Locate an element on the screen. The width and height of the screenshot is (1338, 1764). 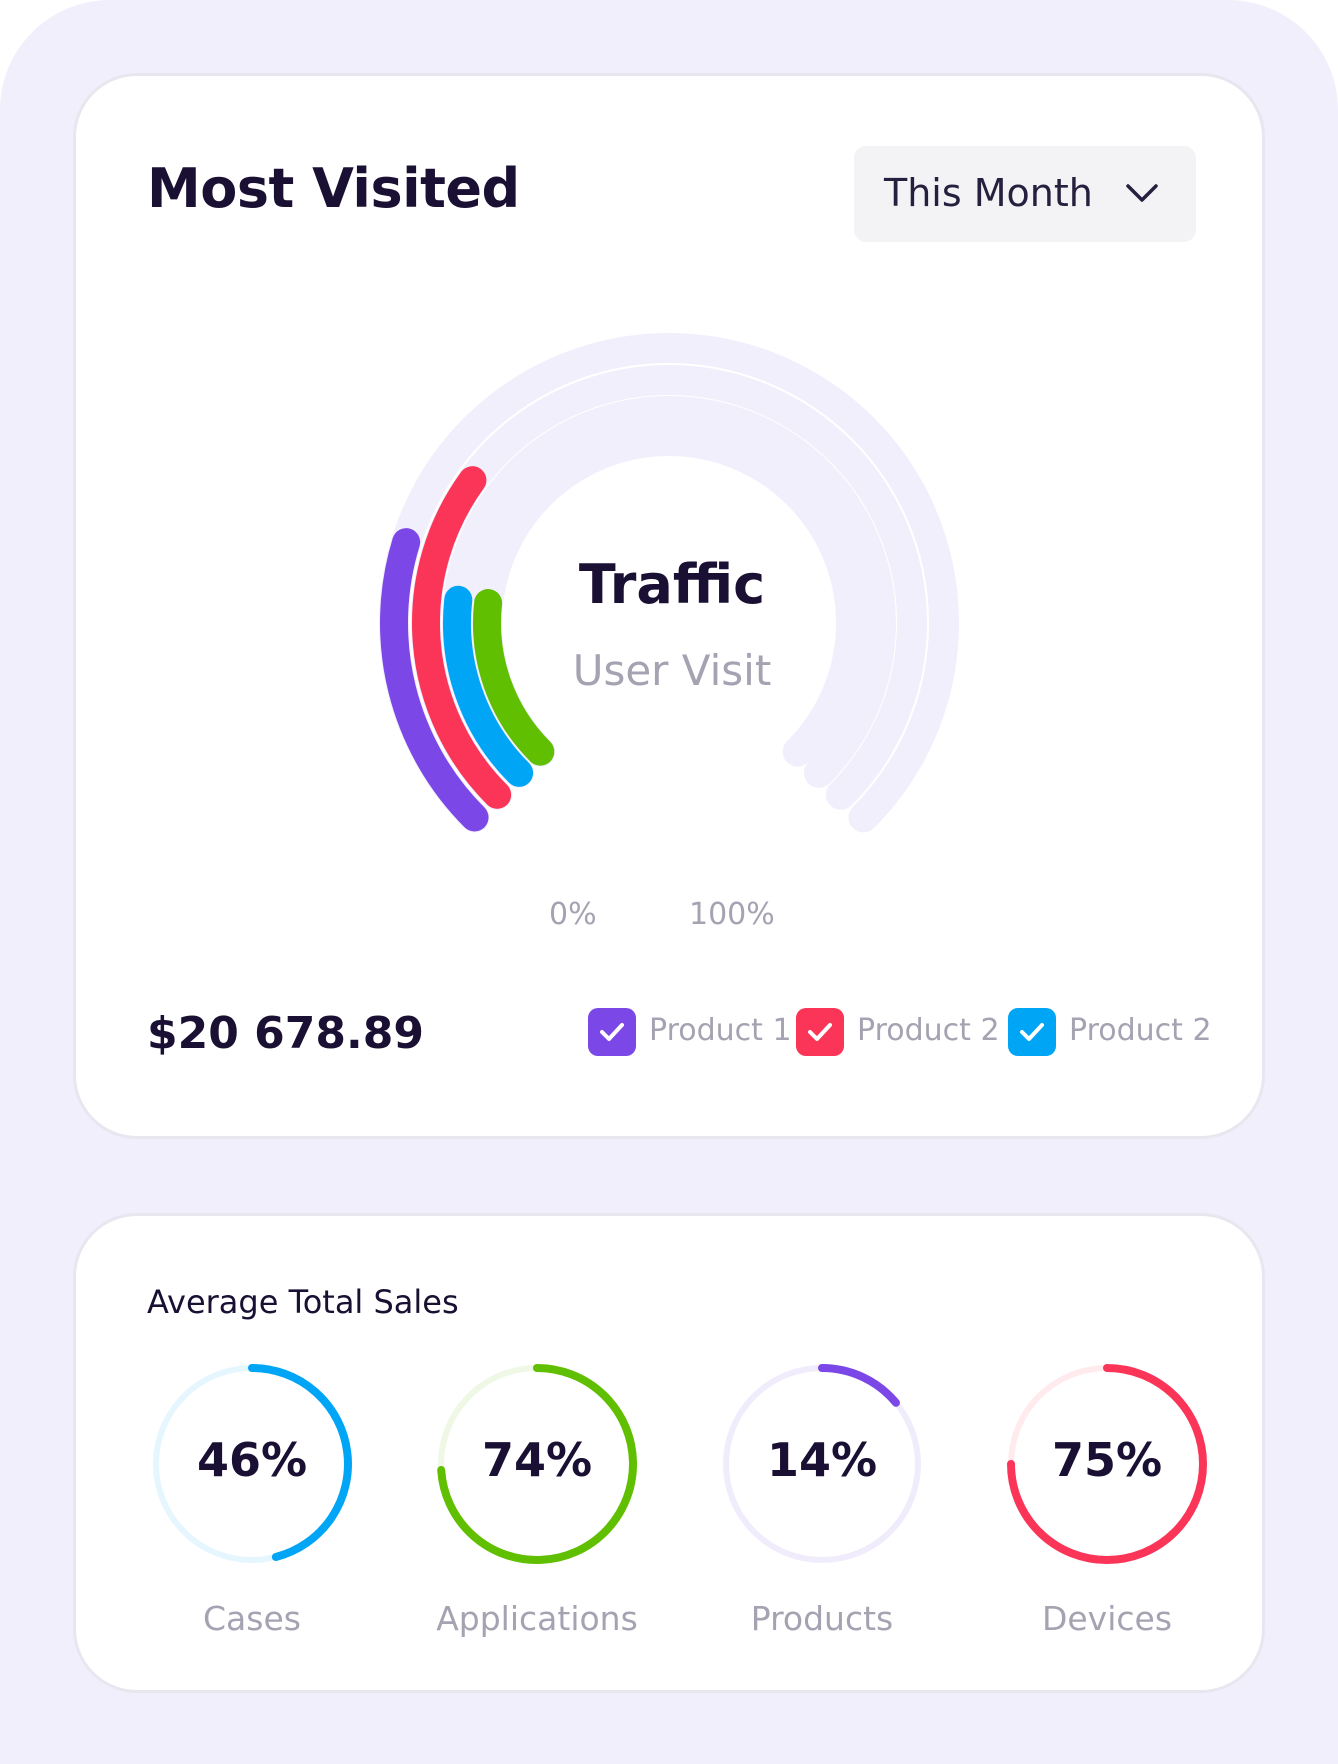
traffic-gauge is located at coordinates (669, 582).